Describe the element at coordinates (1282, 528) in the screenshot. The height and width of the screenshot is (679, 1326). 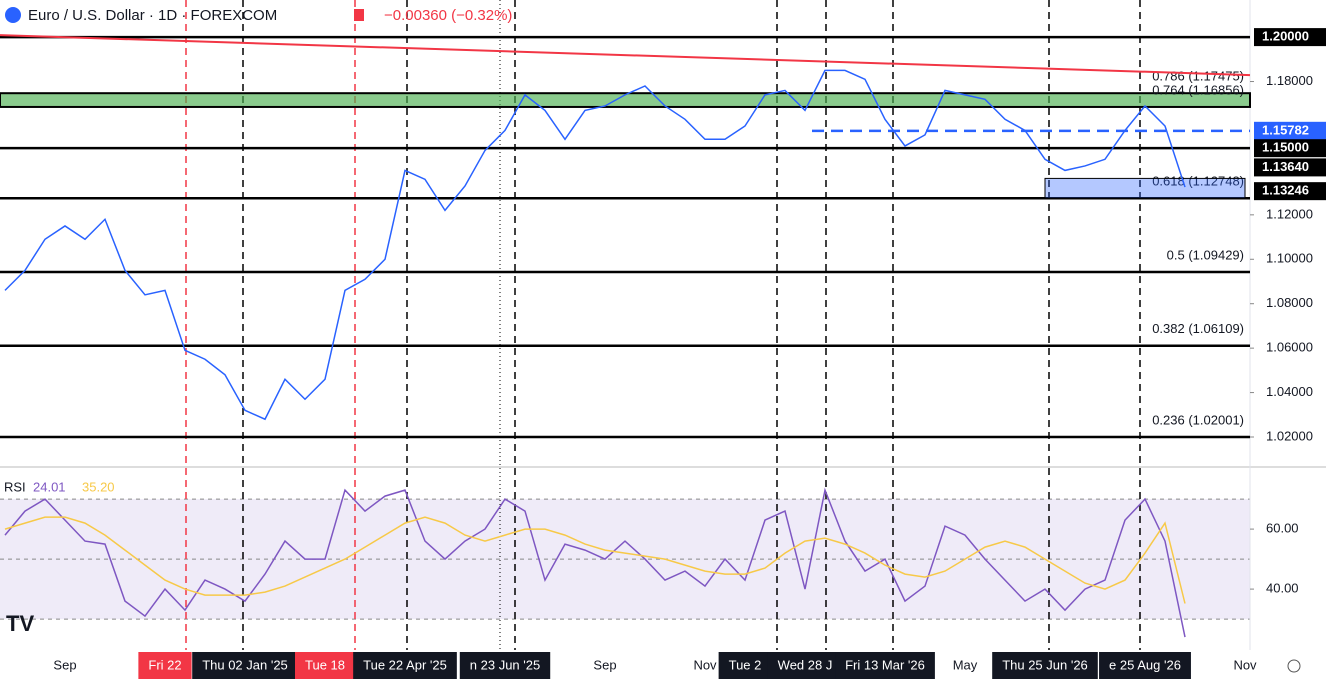
I see `y-tick-label: 60.00` at that location.